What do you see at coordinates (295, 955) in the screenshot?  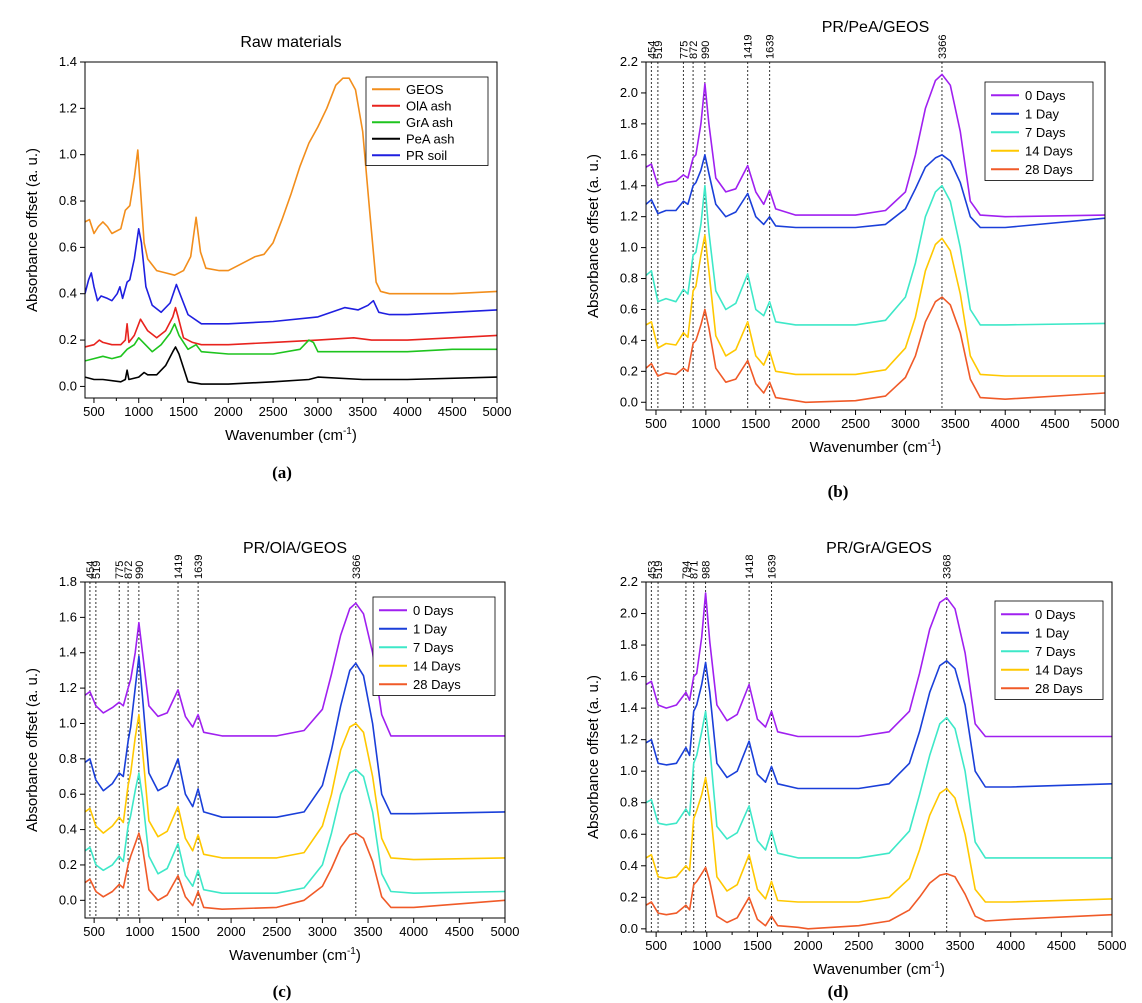 I see `x-axis-label: Wavenumber (cm-1)` at bounding box center [295, 955].